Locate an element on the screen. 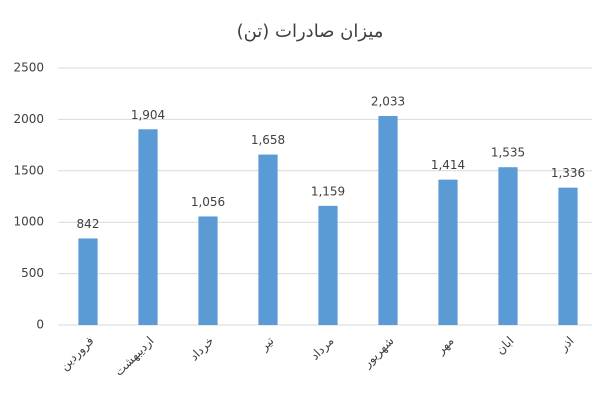 This screenshot has height=400, width=600. x-tick-label: خرداد is located at coordinates (202, 349).